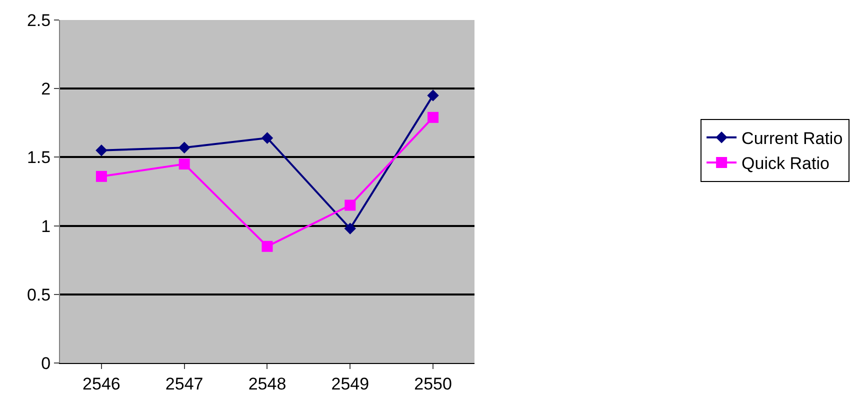 The image size is (860, 408). What do you see at coordinates (267, 384) in the screenshot?
I see `x-tick-label: 2548` at bounding box center [267, 384].